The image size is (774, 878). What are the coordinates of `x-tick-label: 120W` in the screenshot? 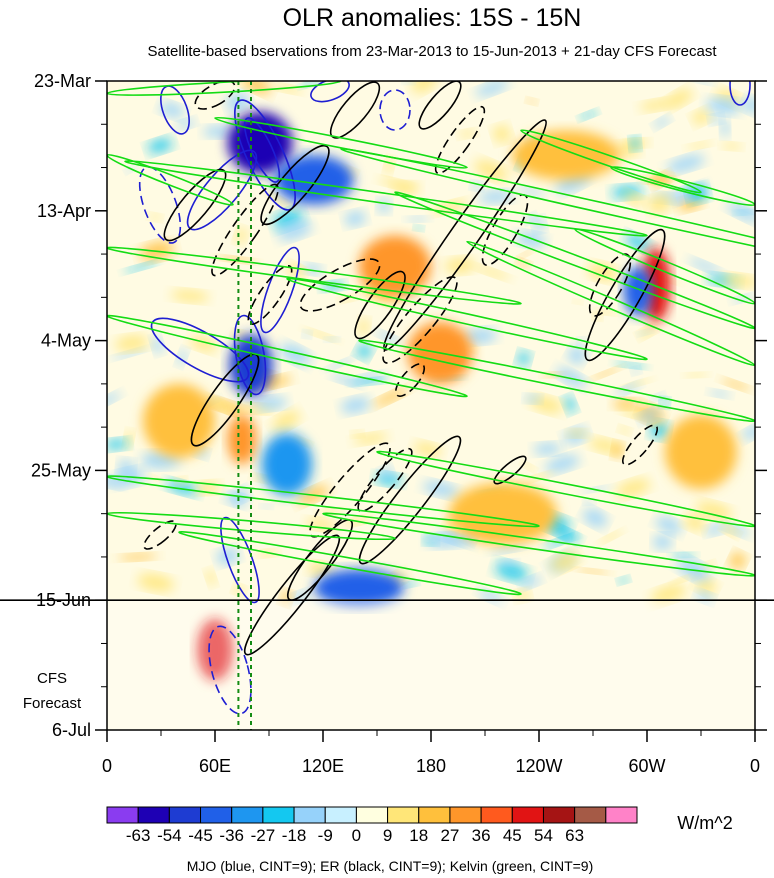 It's located at (538, 766).